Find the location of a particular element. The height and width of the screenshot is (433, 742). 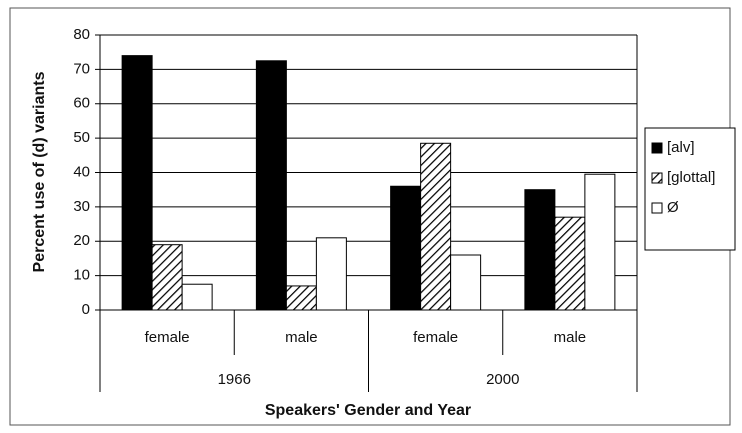

y-axis-title: Percent use of (d) variants is located at coordinates (39, 171).